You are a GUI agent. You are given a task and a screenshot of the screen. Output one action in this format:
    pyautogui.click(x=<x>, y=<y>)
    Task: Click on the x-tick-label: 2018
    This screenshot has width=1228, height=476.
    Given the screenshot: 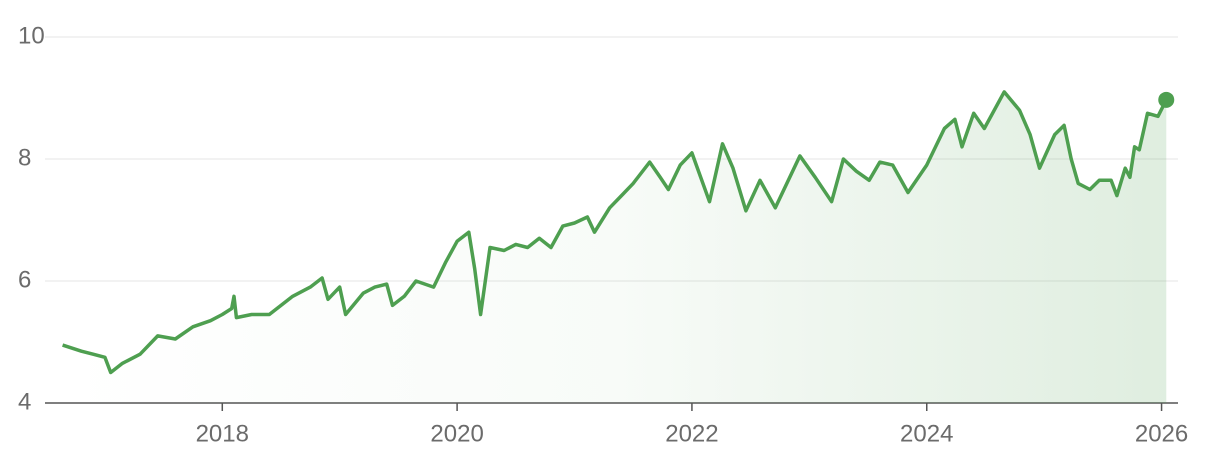 What is the action you would take?
    pyautogui.click(x=222, y=433)
    